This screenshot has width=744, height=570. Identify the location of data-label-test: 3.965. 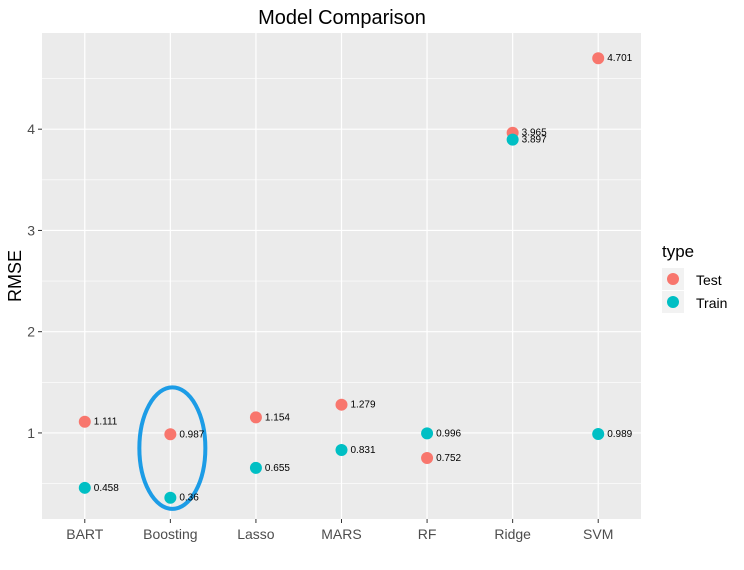
(534, 133).